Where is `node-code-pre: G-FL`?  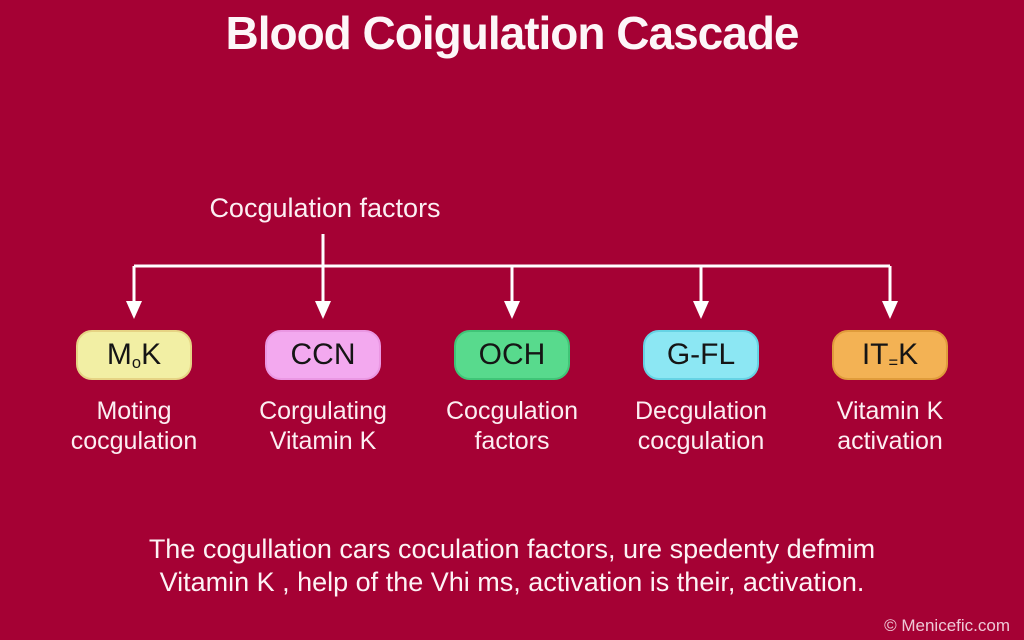
node-code-pre: G-FL is located at coordinates (701, 354).